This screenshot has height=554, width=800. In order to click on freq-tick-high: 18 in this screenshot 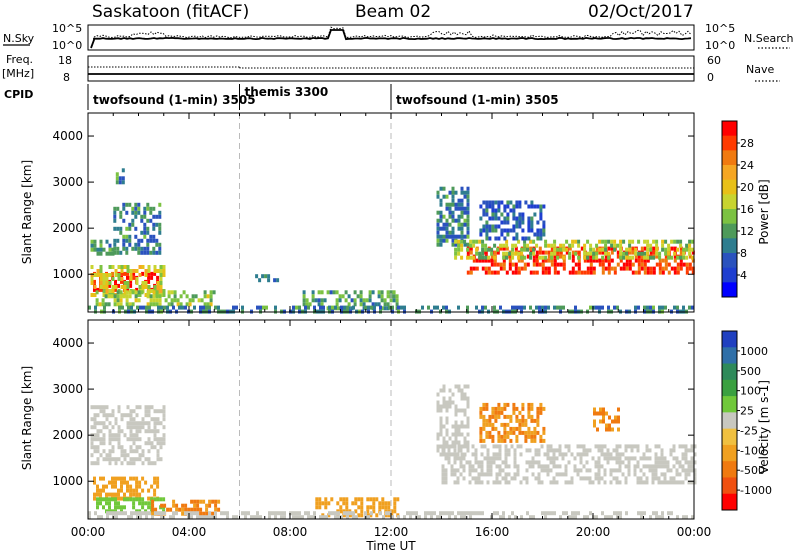, I will do `click(65, 60)`.